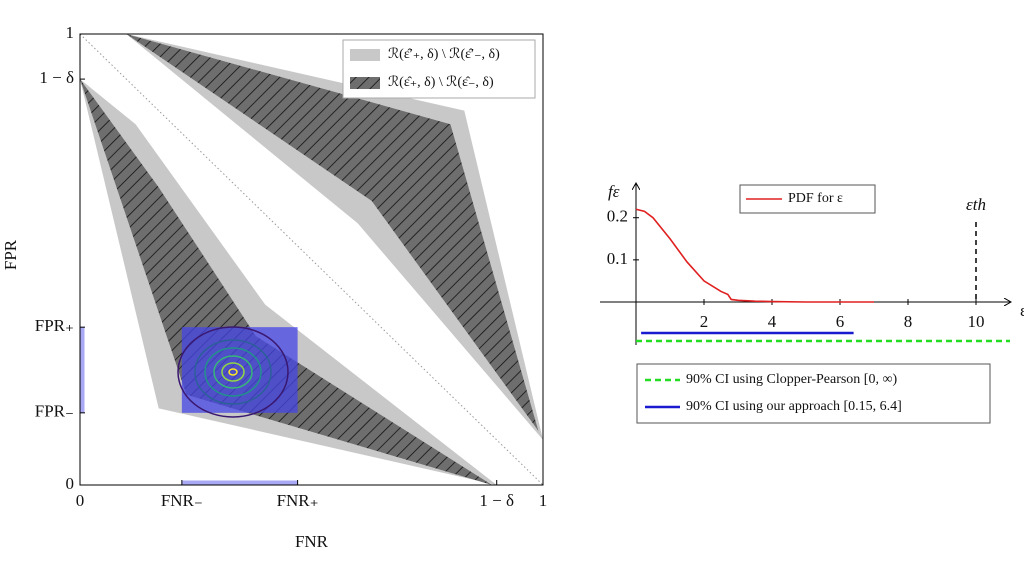  Describe the element at coordinates (791, 379) in the screenshot. I see `ci-legend-label: 90% CI using Clopper-Pearson [0, ∞)` at that location.